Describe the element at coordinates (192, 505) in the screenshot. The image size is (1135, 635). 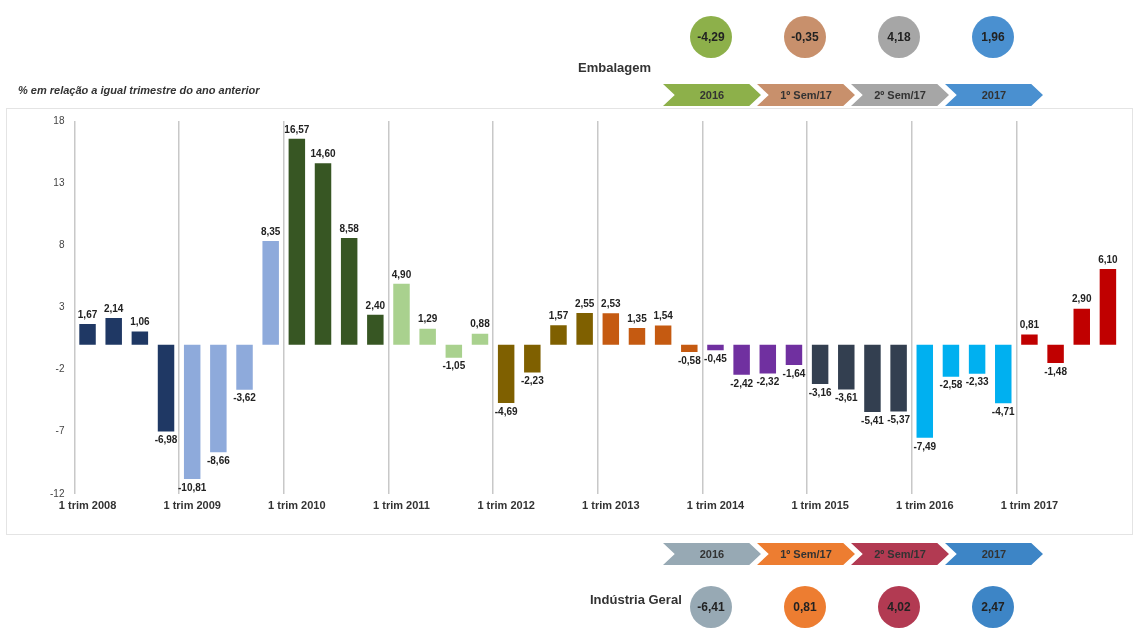
I see `x-tick-label: 1 trim 2009` at that location.